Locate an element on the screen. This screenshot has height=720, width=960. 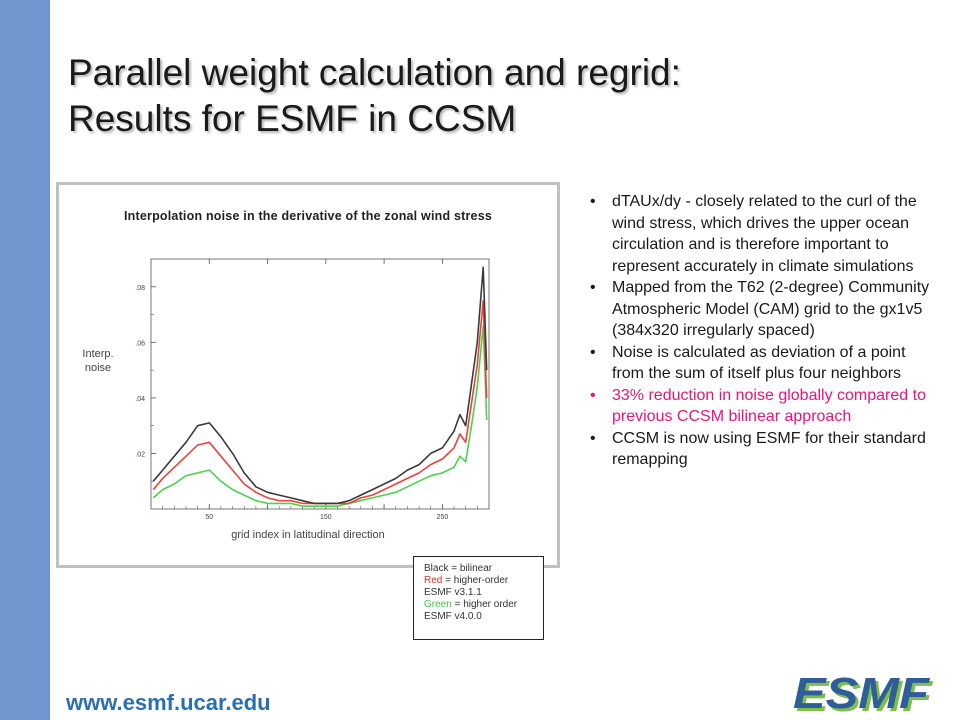
slide-title-line1: Parallel weight calculation and regrid: is located at coordinates (374, 72).